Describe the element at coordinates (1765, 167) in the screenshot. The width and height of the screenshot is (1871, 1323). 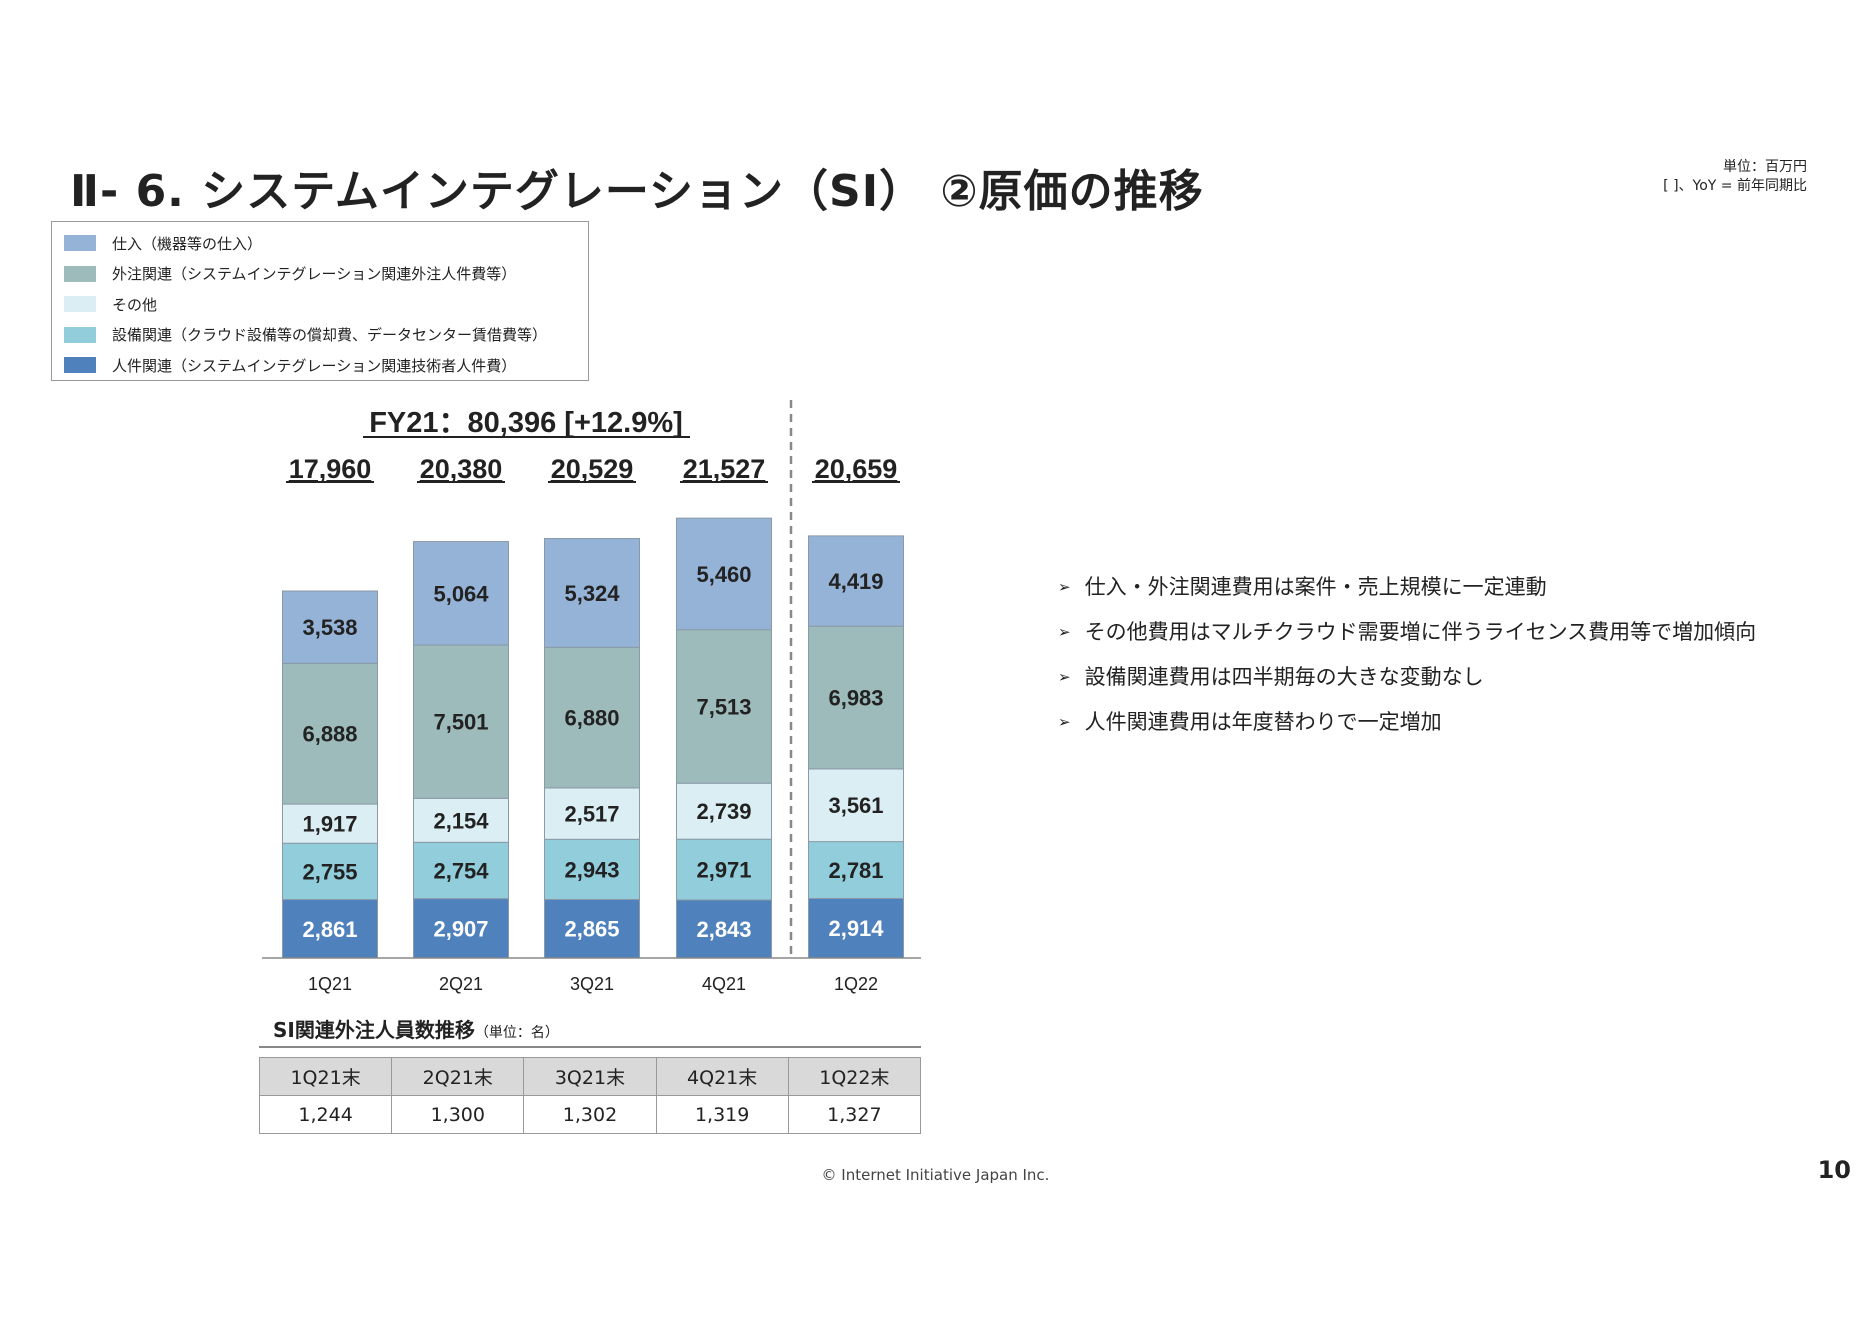
I see `unit-note: 単位：百万円` at that location.